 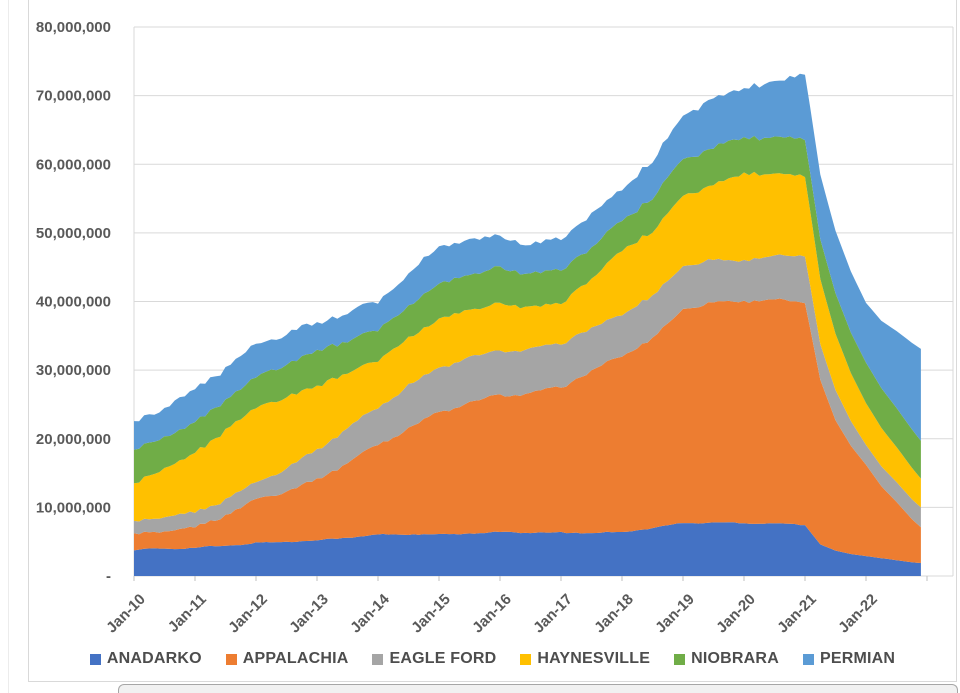 I want to click on y-tick-label: 30,000,000, so click(x=73, y=370).